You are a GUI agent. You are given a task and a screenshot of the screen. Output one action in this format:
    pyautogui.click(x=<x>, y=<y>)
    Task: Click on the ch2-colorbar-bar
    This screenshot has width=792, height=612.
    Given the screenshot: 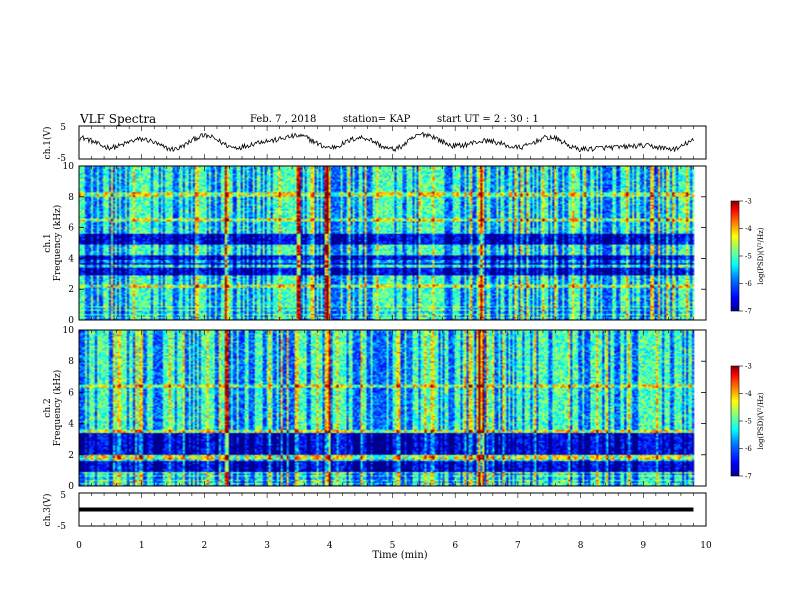 What is the action you would take?
    pyautogui.click(x=735, y=421)
    